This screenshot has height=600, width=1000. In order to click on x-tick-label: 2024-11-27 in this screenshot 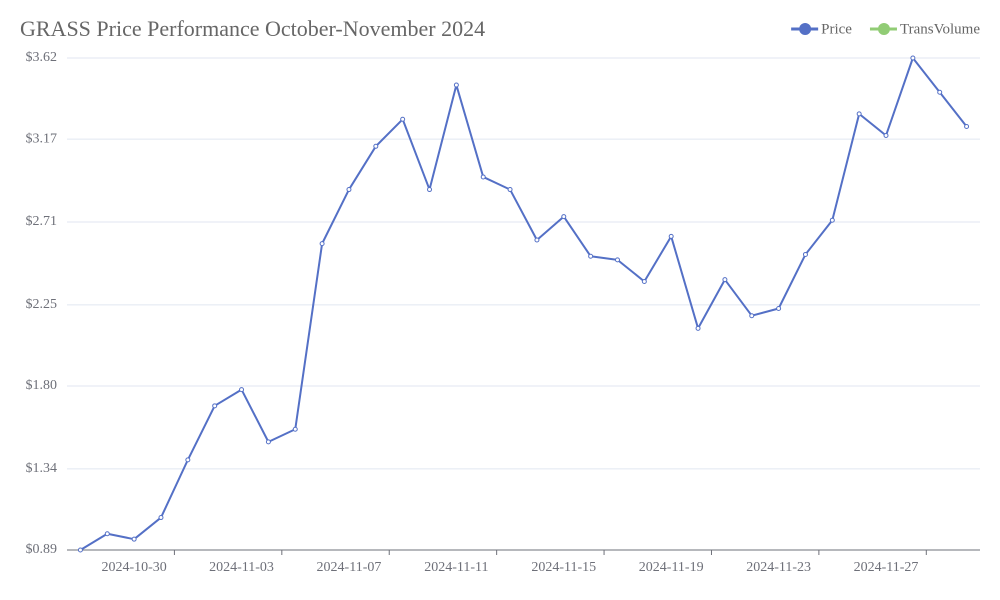, I will do `click(886, 567)`.